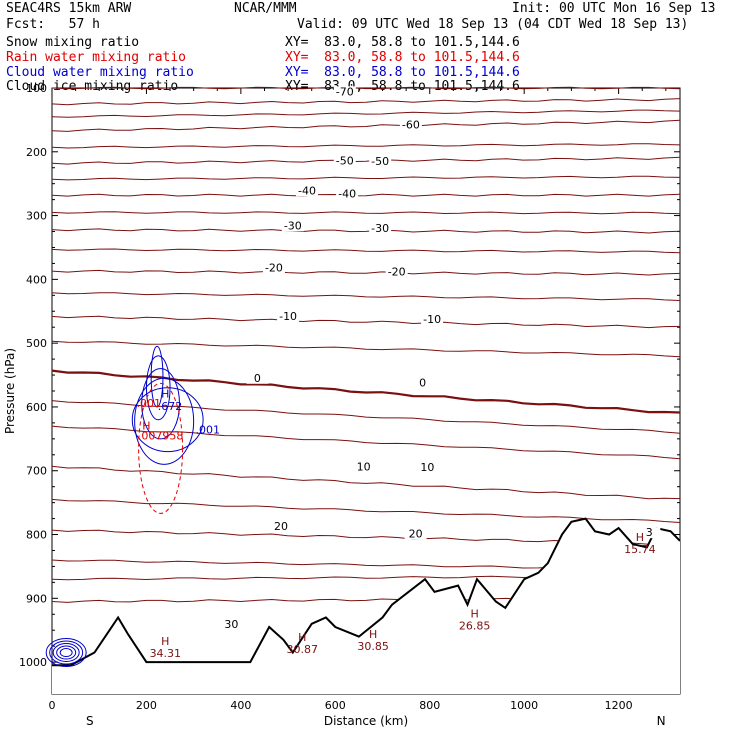  What do you see at coordinates (166, 653) in the screenshot?
I see `high-value: 34.31` at bounding box center [166, 653].